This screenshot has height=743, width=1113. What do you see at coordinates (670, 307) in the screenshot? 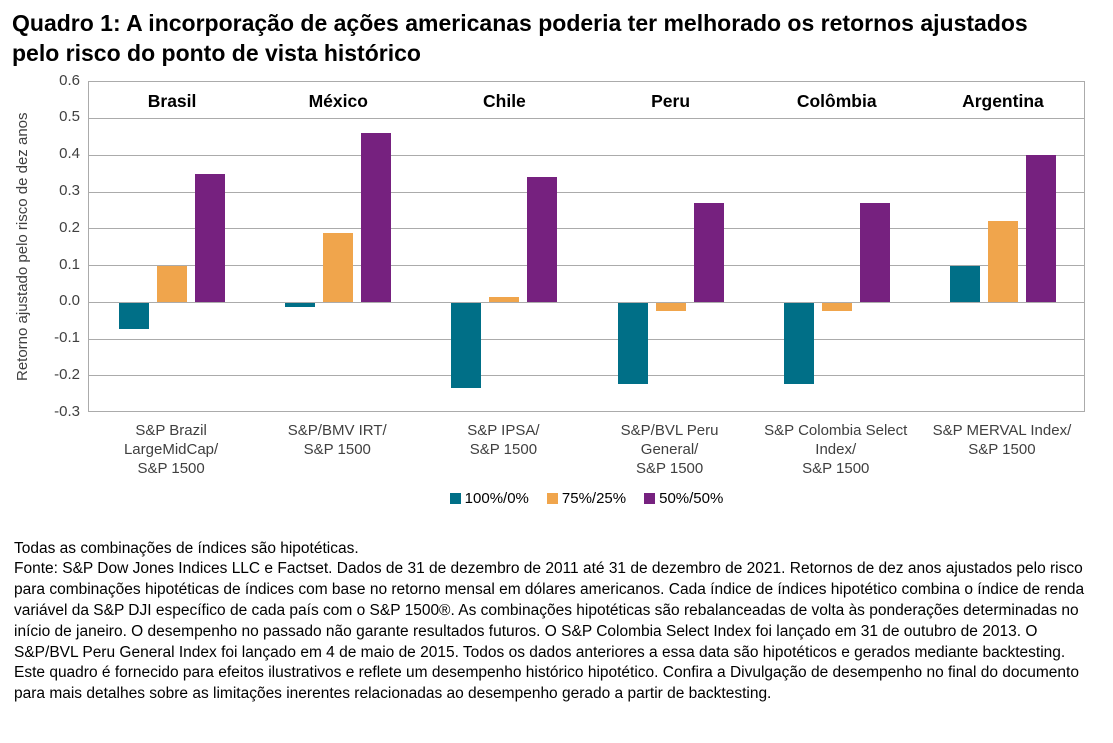
I see `bar-75-25-peru` at bounding box center [670, 307].